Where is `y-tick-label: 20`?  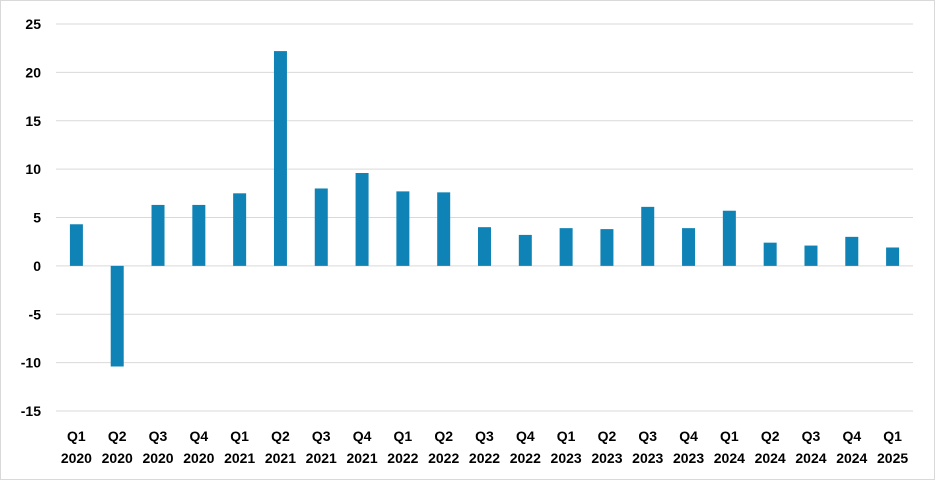
y-tick-label: 20 is located at coordinates (33, 72).